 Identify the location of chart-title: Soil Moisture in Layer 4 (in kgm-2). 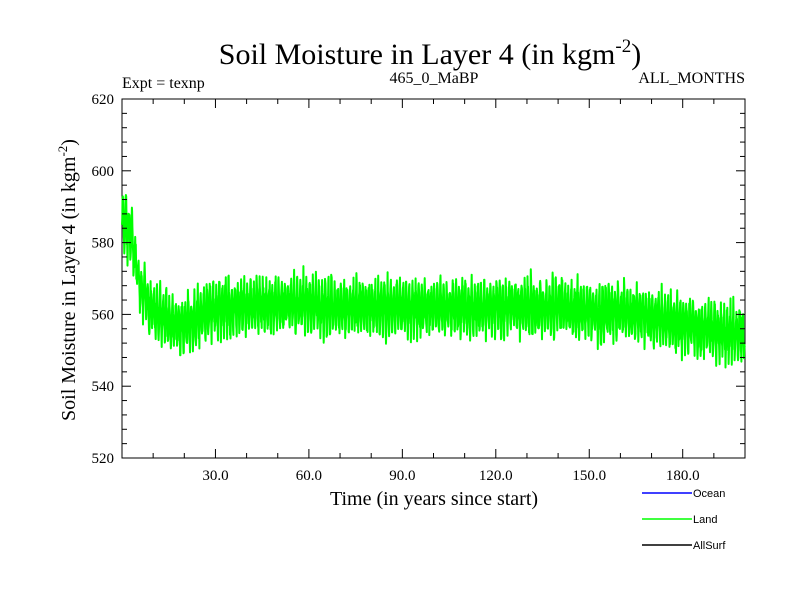
(430, 53).